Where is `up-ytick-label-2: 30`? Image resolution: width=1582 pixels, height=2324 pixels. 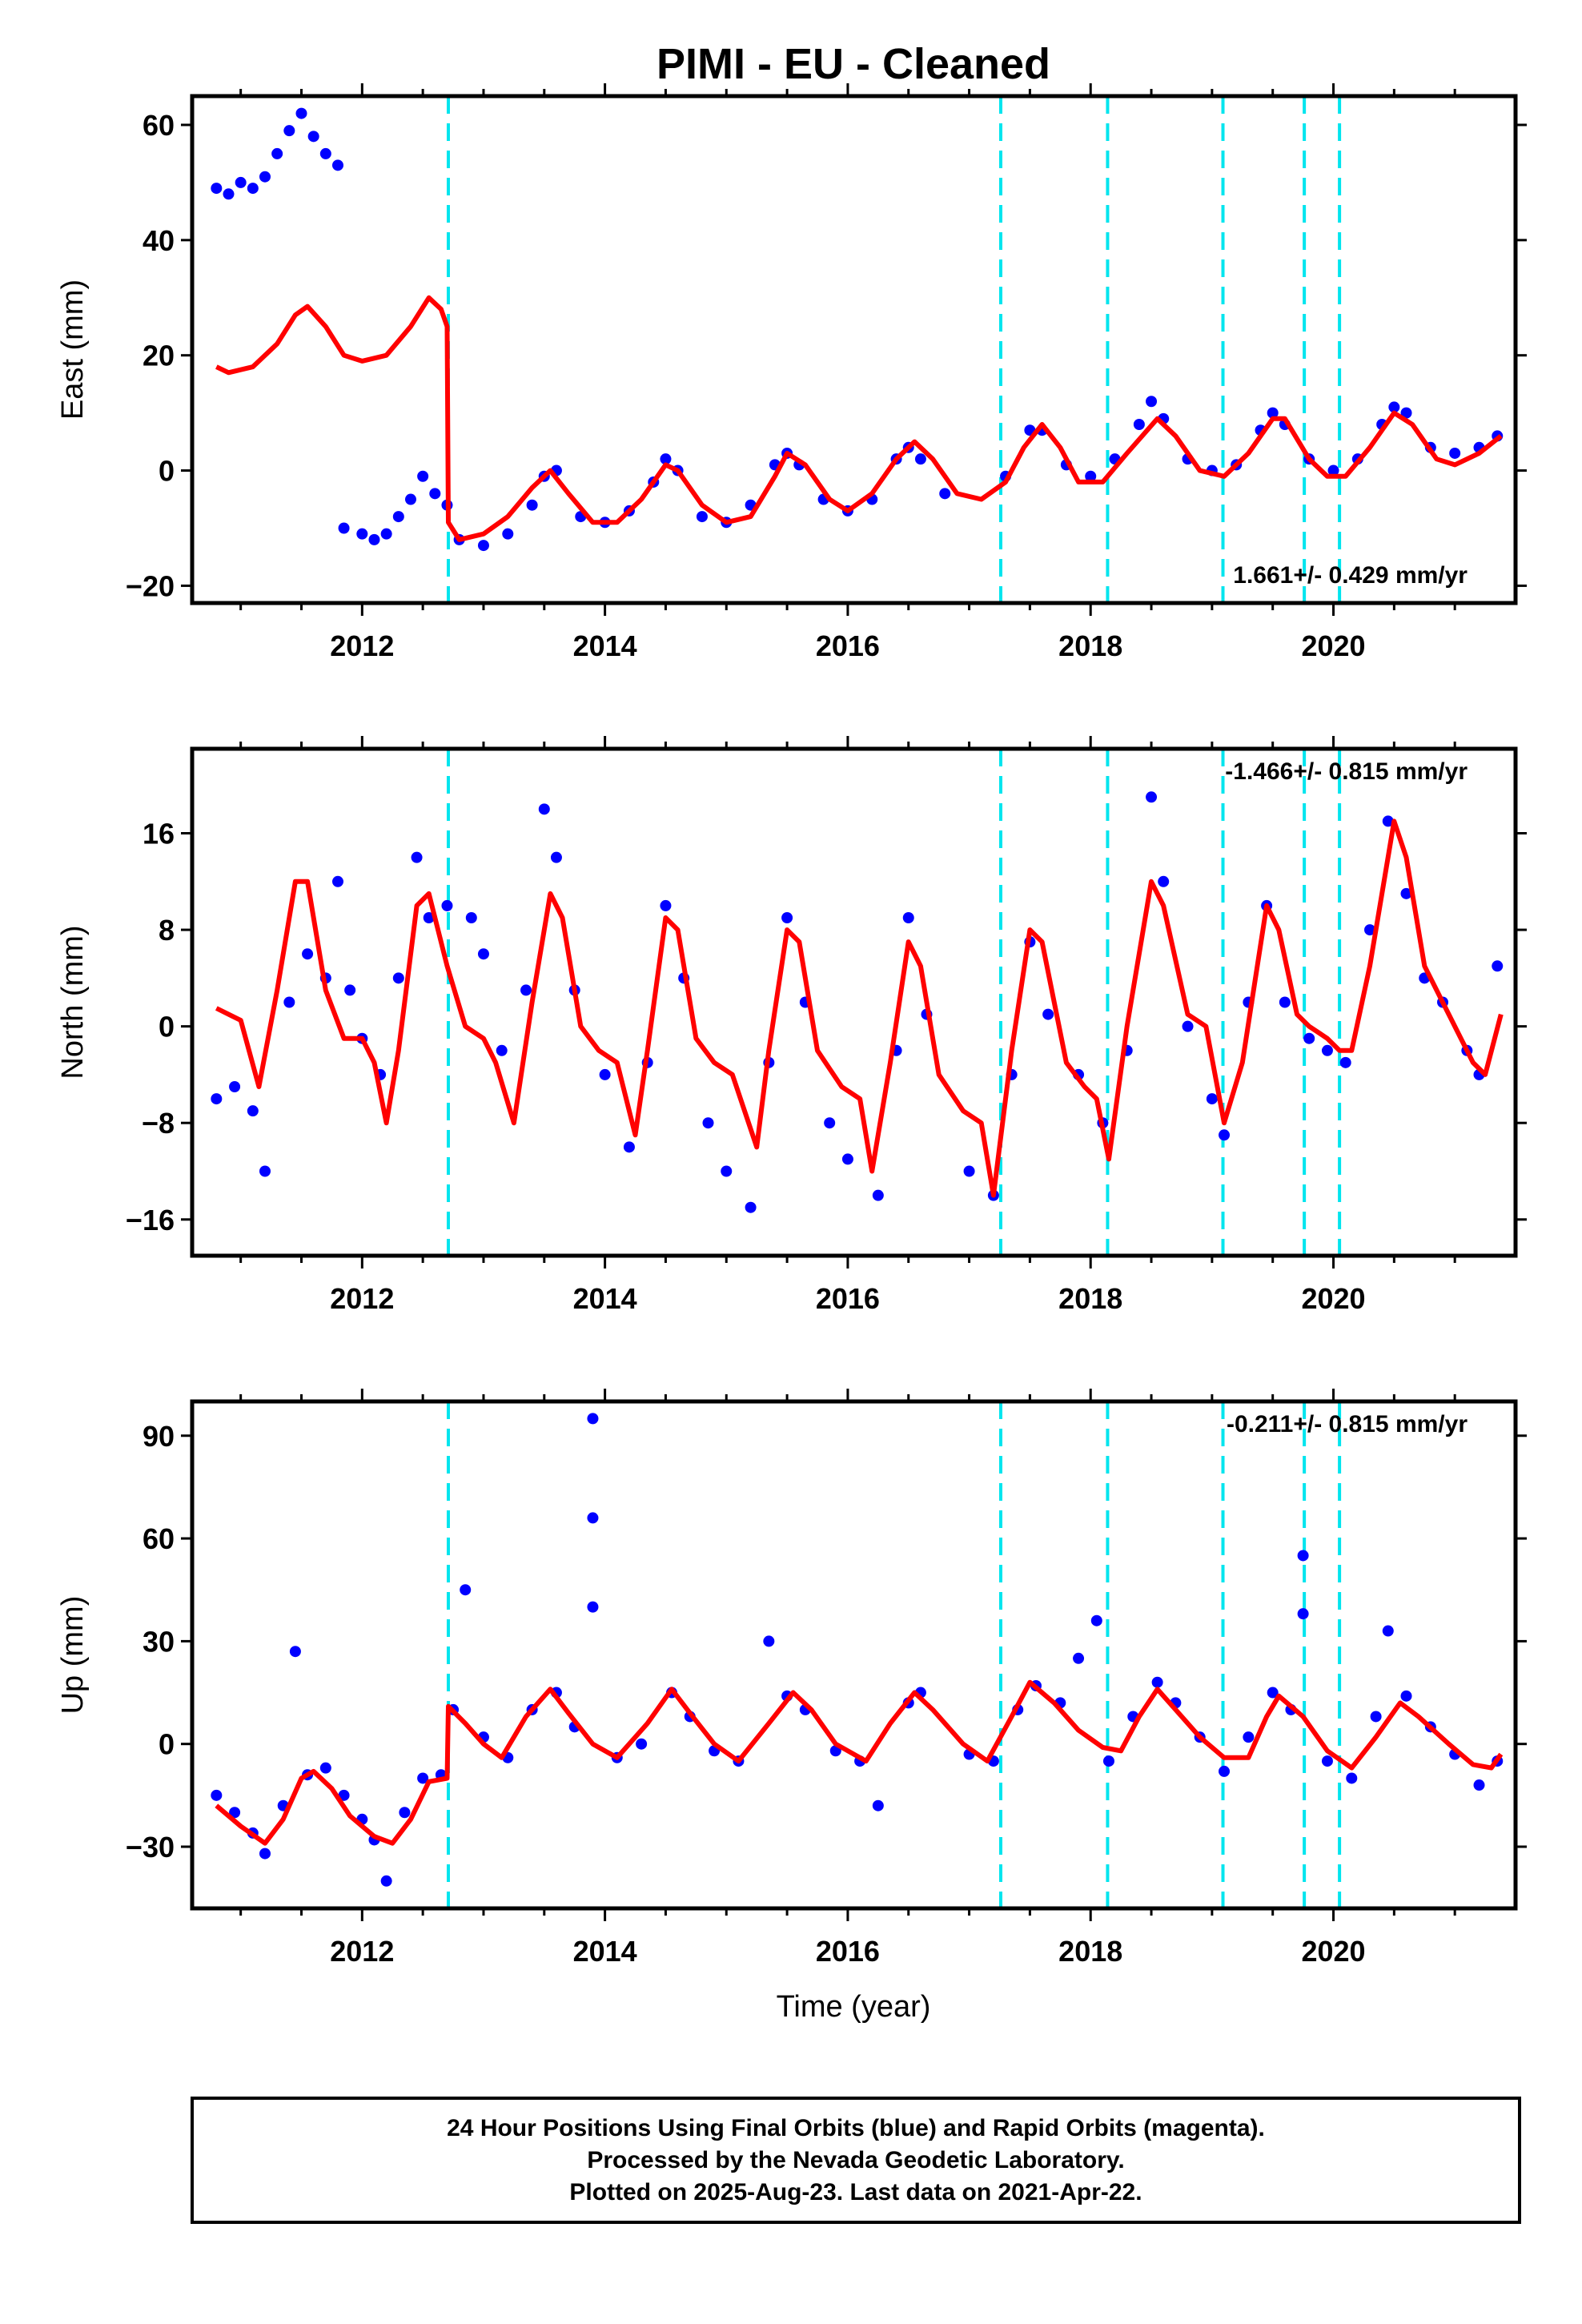 up-ytick-label-2: 30 is located at coordinates (159, 1642).